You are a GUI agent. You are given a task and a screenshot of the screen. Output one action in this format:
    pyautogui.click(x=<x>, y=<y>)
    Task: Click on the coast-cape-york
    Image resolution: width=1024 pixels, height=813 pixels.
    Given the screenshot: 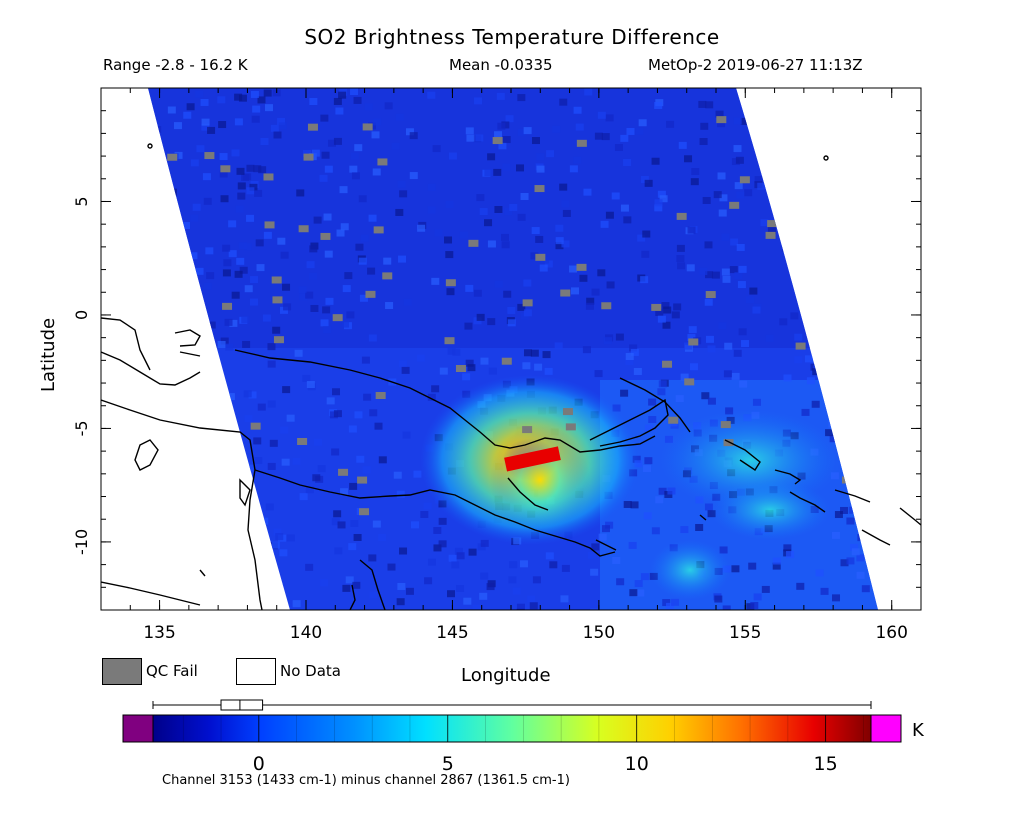 What is the action you would take?
    pyautogui.click(x=352, y=597)
    